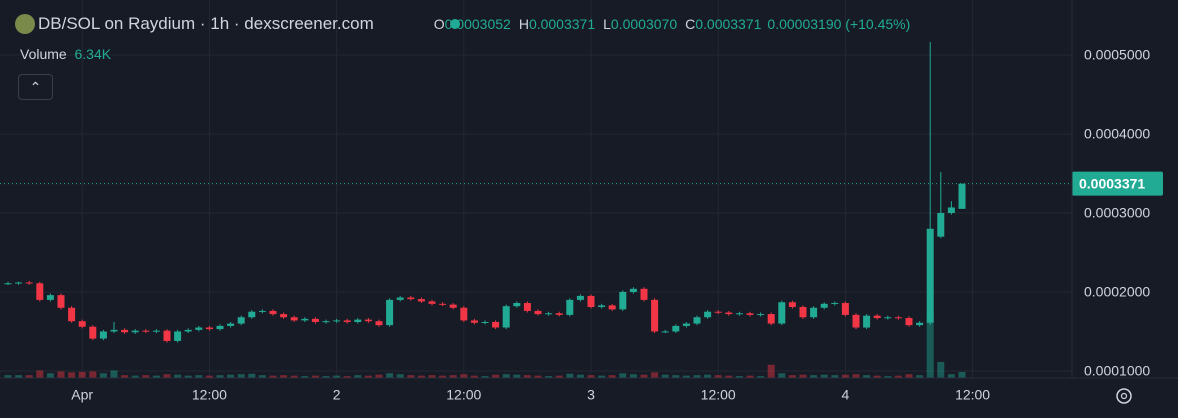 The image size is (1178, 418). What do you see at coordinates (439, 24) in the screenshot?
I see `ohlc-label: O` at bounding box center [439, 24].